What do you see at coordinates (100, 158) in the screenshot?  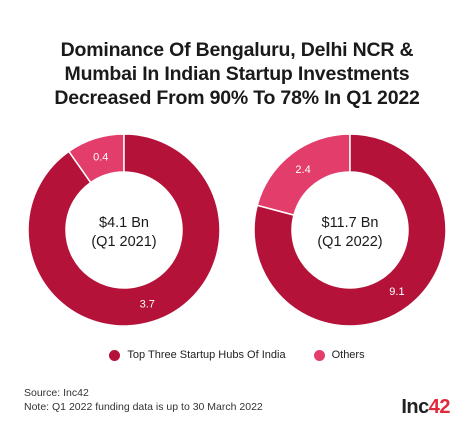 I see `donut-1-value-label-others: 0.4` at bounding box center [100, 158].